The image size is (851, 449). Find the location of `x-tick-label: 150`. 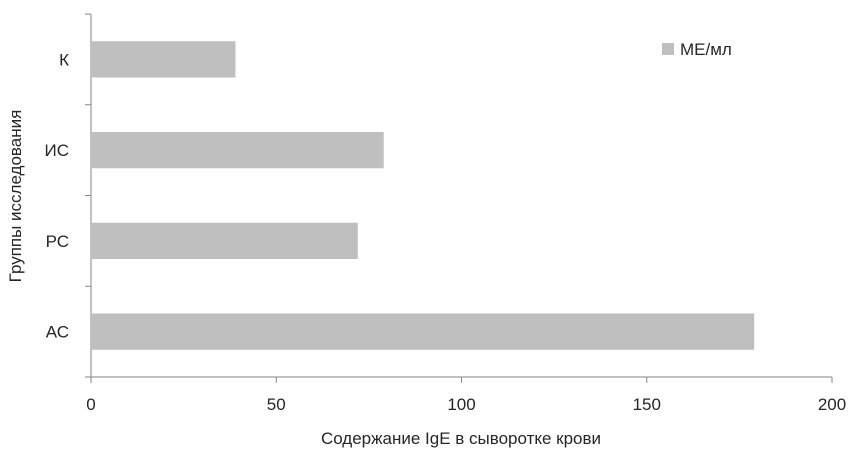

x-tick-label: 150 is located at coordinates (647, 404).